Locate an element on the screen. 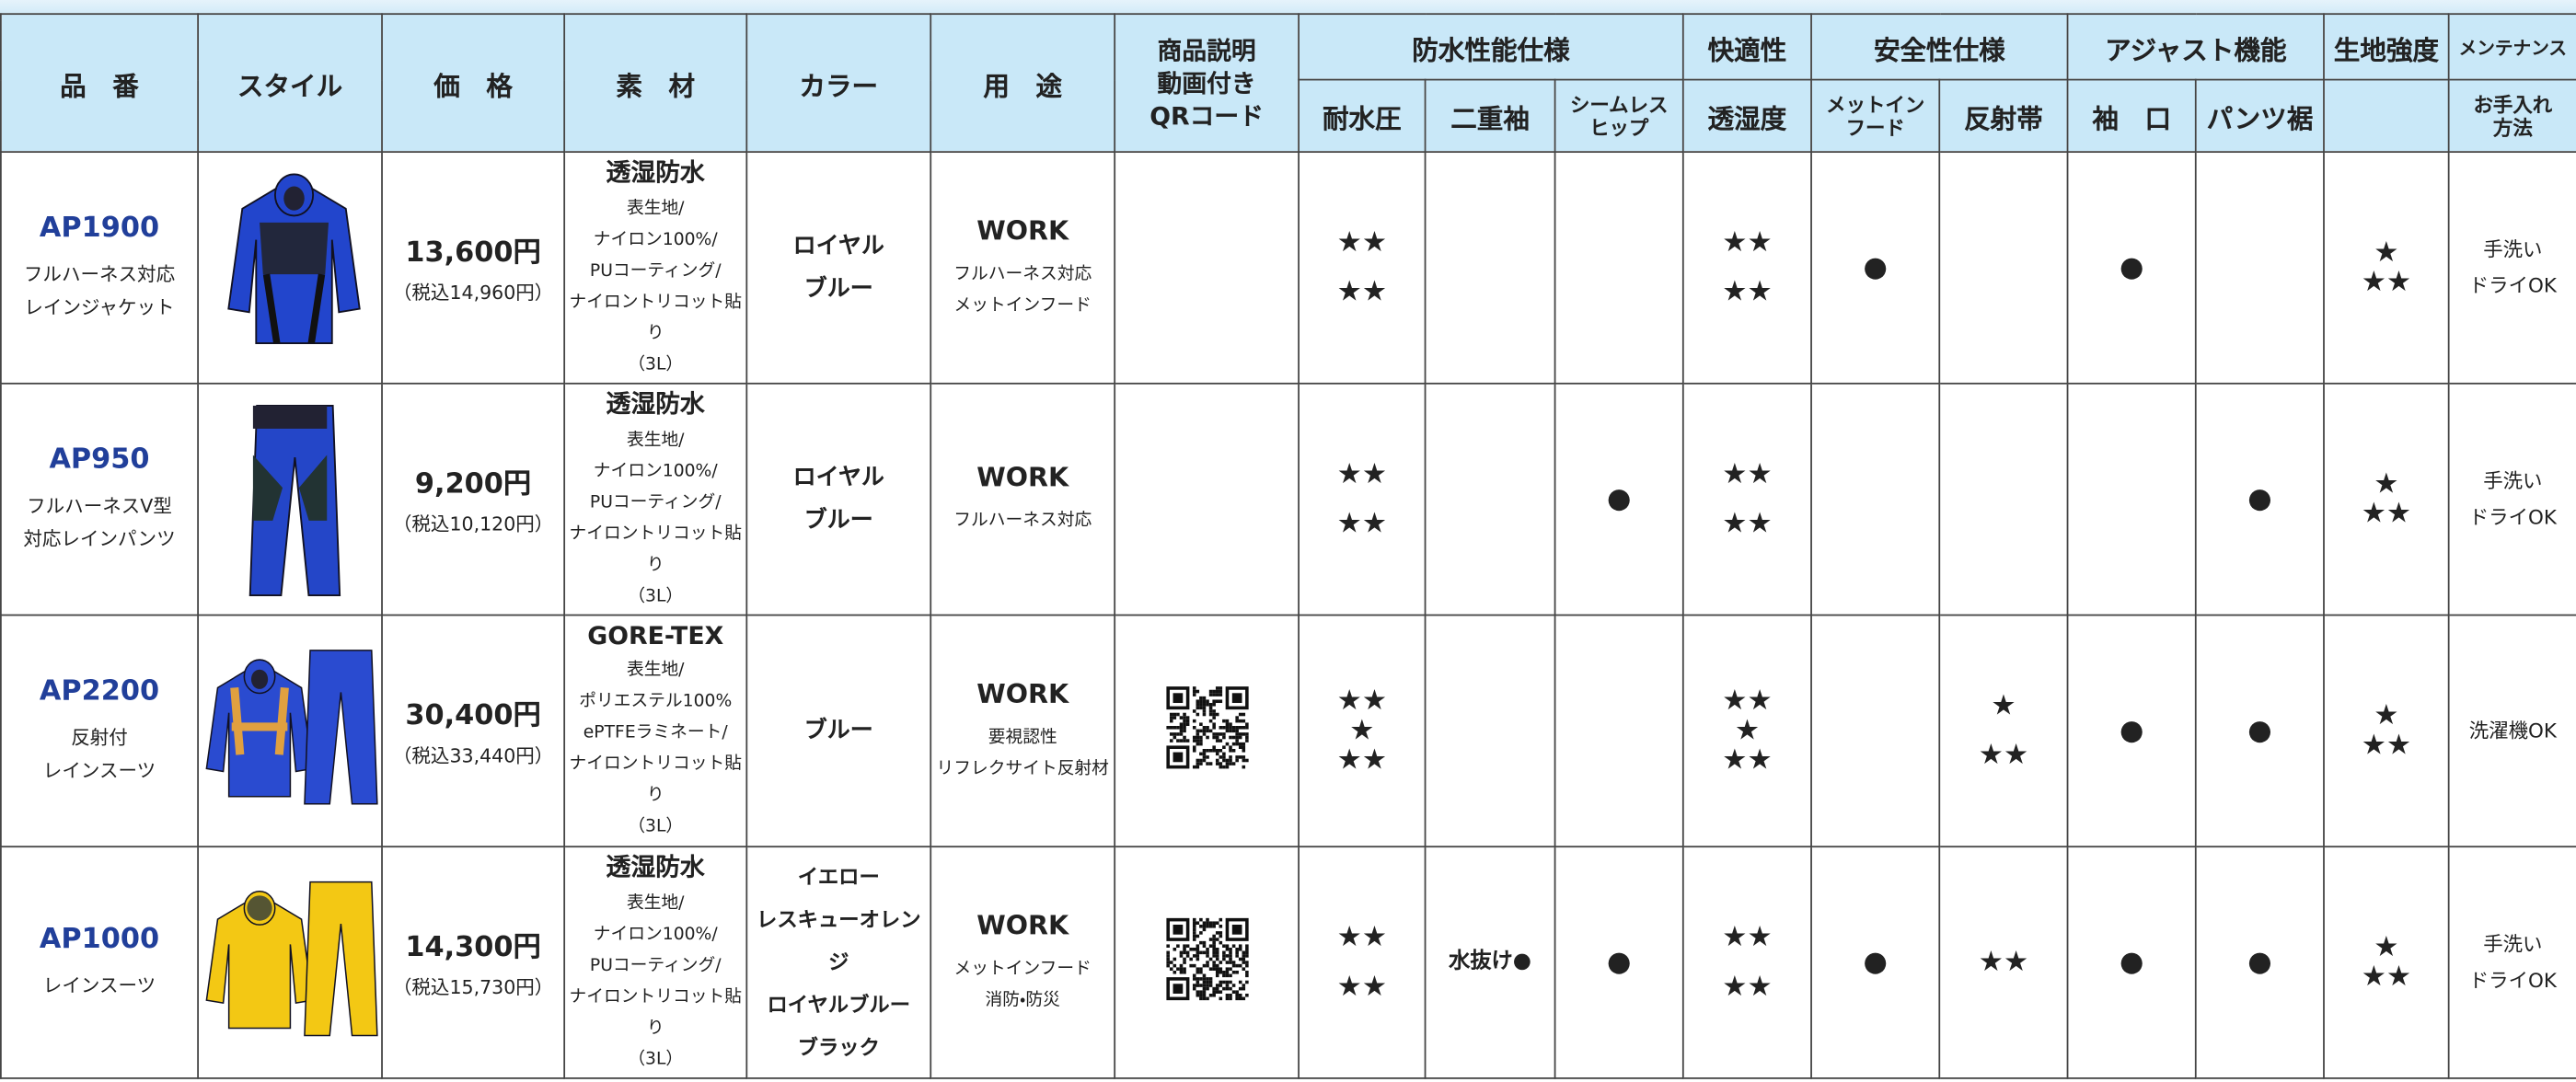 The height and width of the screenshot is (1082, 2576). use-line: 消防・防災 is located at coordinates (1023, 999).